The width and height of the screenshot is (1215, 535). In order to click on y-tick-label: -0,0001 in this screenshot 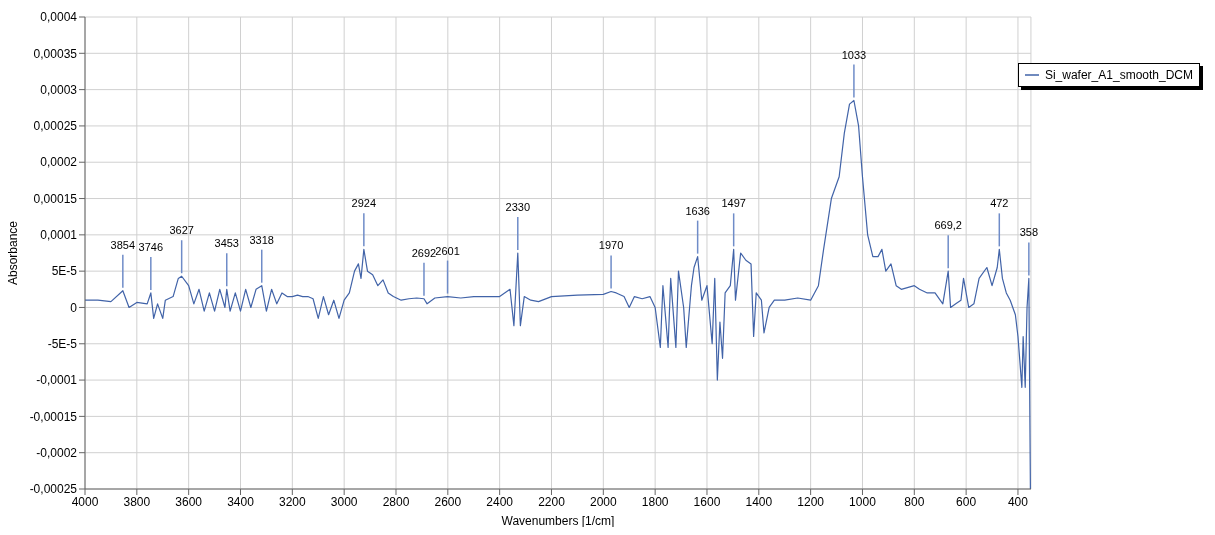, I will do `click(57, 380)`.